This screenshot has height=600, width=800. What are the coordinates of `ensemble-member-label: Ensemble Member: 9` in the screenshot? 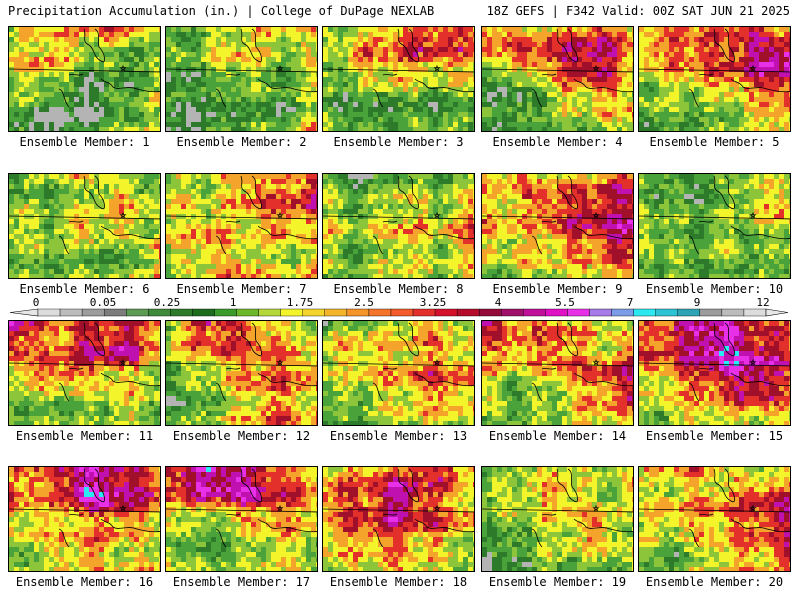 It's located at (557, 289).